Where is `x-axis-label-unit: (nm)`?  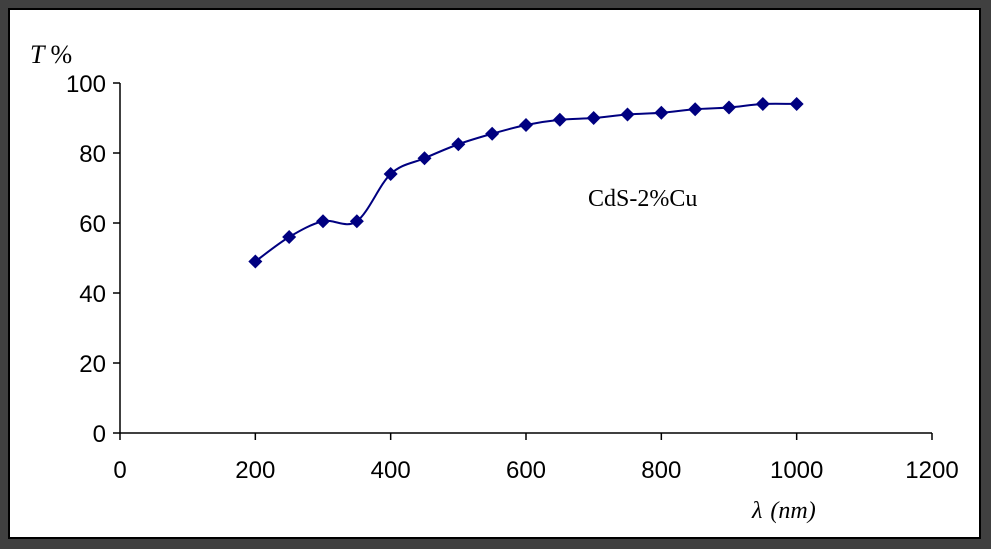
x-axis-label-unit: (nm) is located at coordinates (792, 511).